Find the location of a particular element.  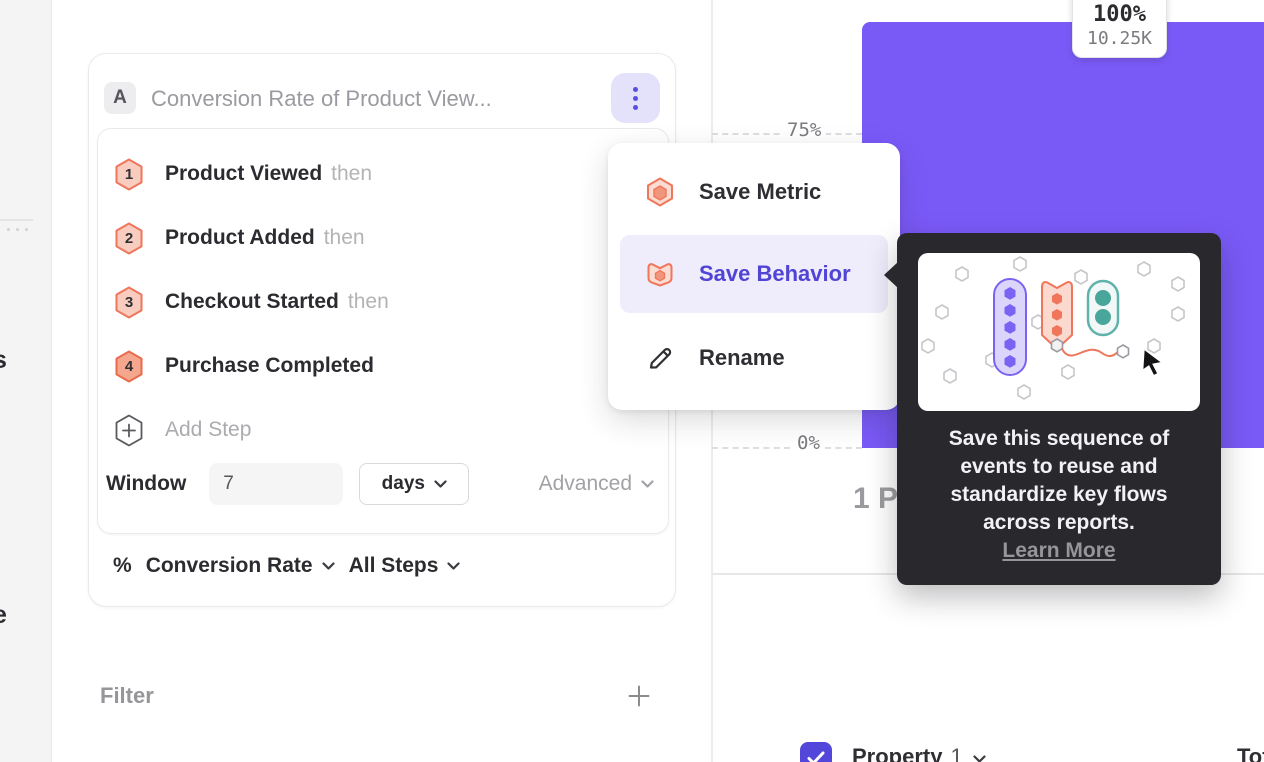

plus-icon is located at coordinates (639, 696).